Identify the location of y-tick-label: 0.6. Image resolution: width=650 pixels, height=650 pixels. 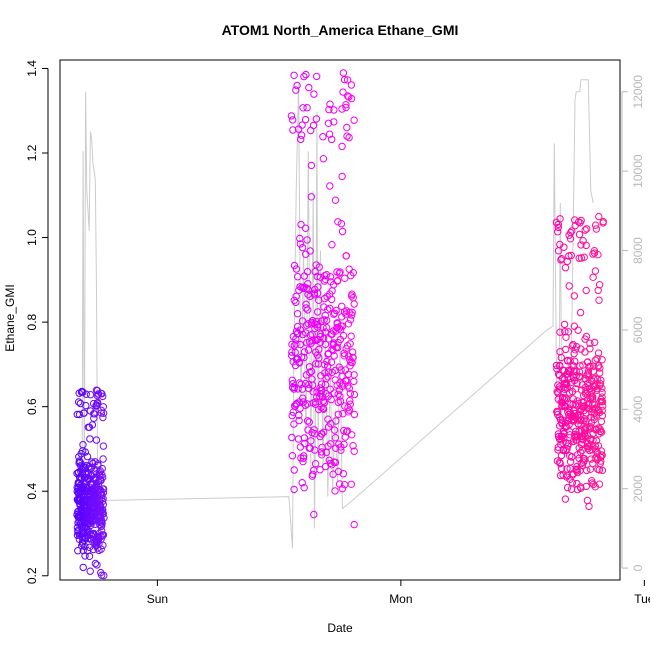
(32, 406).